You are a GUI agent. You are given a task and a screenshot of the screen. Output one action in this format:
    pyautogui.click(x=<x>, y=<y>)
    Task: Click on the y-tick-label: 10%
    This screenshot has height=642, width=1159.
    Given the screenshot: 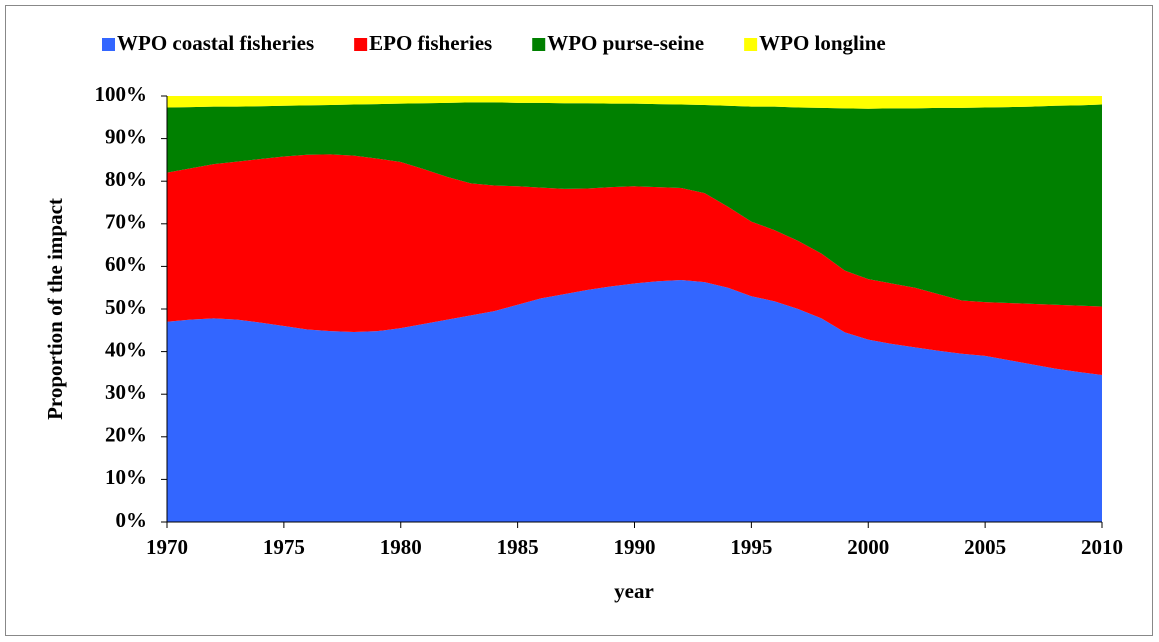 What is the action you would take?
    pyautogui.click(x=126, y=477)
    